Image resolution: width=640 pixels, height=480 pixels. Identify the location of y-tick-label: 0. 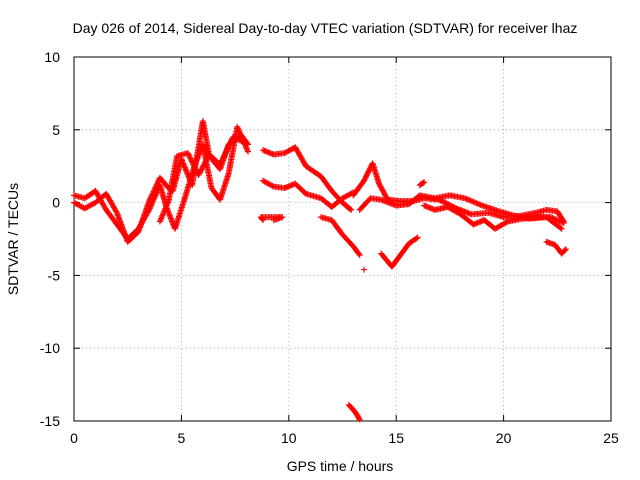
(56, 203).